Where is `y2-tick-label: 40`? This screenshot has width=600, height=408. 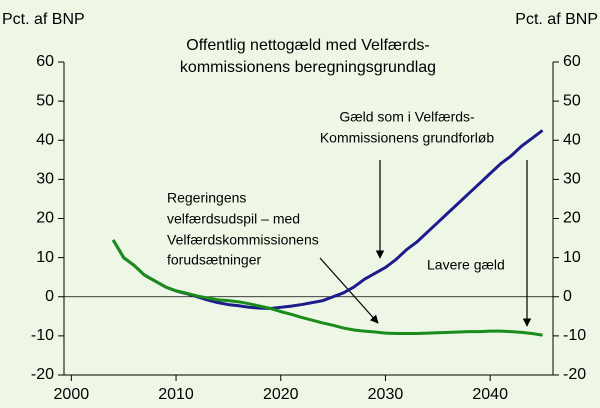 y2-tick-label: 40 is located at coordinates (572, 139).